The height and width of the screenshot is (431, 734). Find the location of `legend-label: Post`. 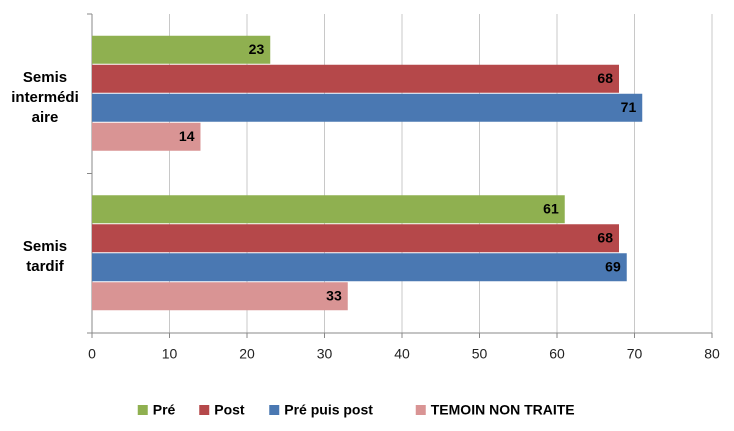

legend-label: Post is located at coordinates (229, 410).